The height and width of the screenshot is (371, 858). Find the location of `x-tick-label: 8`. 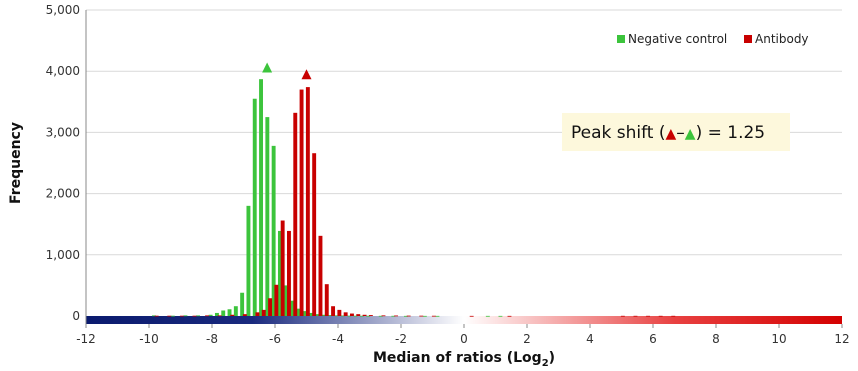

x-tick-label: 8 is located at coordinates (716, 339).